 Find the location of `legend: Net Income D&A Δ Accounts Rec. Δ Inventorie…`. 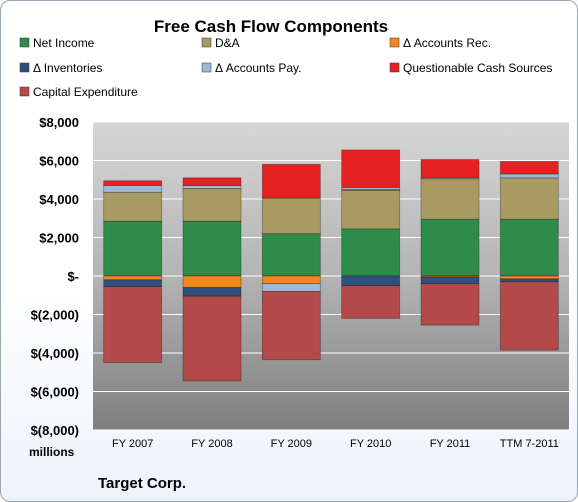

legend: Net Income D&A Δ Accounts Rec. Δ Inventorie… is located at coordinates (285, 67).